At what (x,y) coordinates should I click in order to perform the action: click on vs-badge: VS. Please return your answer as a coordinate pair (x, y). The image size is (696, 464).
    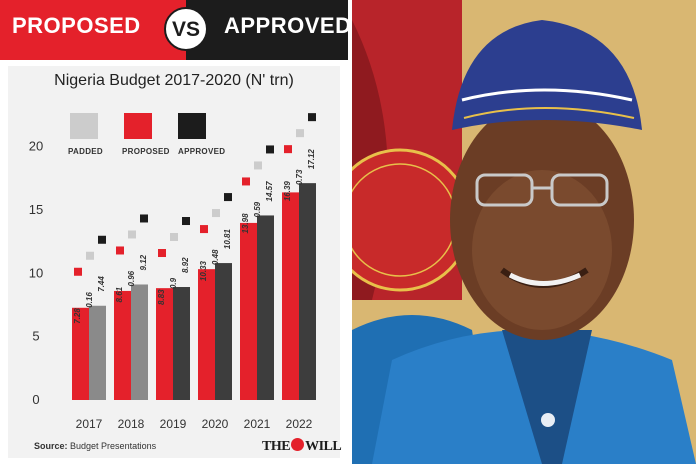
    Looking at the image, I should click on (186, 29).